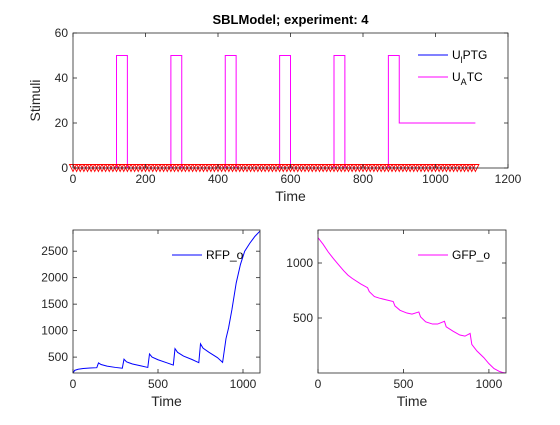 Image resolution: width=560 pixels, height=425 pixels. What do you see at coordinates (290, 179) in the screenshot?
I see `x-tick-label: 600` at bounding box center [290, 179].